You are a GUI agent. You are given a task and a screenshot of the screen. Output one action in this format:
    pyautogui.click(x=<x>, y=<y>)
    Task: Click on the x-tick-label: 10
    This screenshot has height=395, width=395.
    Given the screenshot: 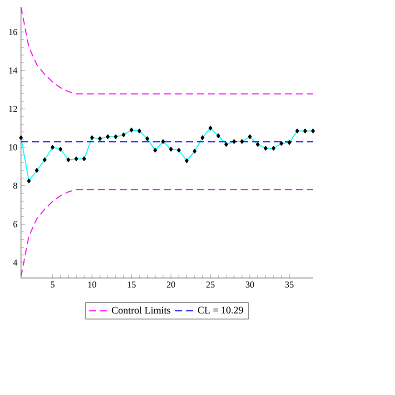 What is the action you would take?
    pyautogui.click(x=92, y=285)
    